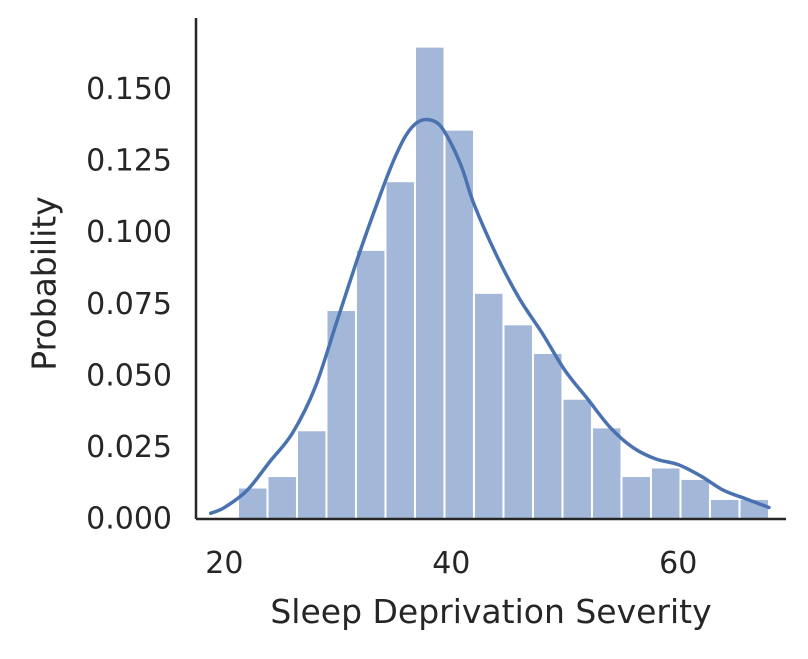 Image resolution: width=808 pixels, height=659 pixels. Describe the element at coordinates (129, 519) in the screenshot. I see `y-tick-label: 0.000` at that location.